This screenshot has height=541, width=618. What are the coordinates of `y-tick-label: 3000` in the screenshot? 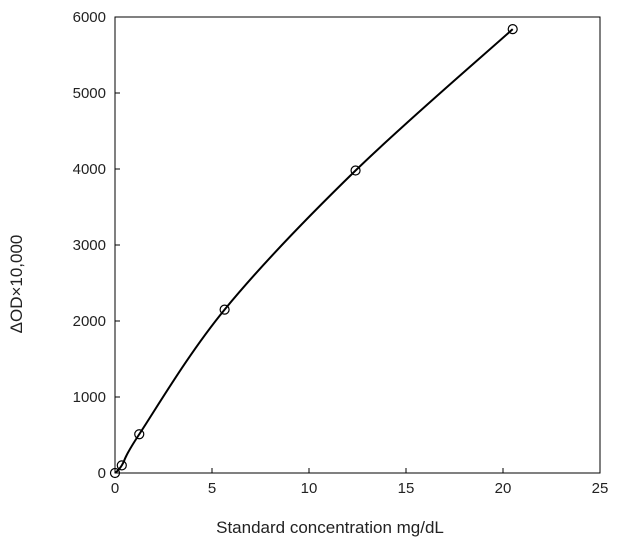 It's located at (89, 245).